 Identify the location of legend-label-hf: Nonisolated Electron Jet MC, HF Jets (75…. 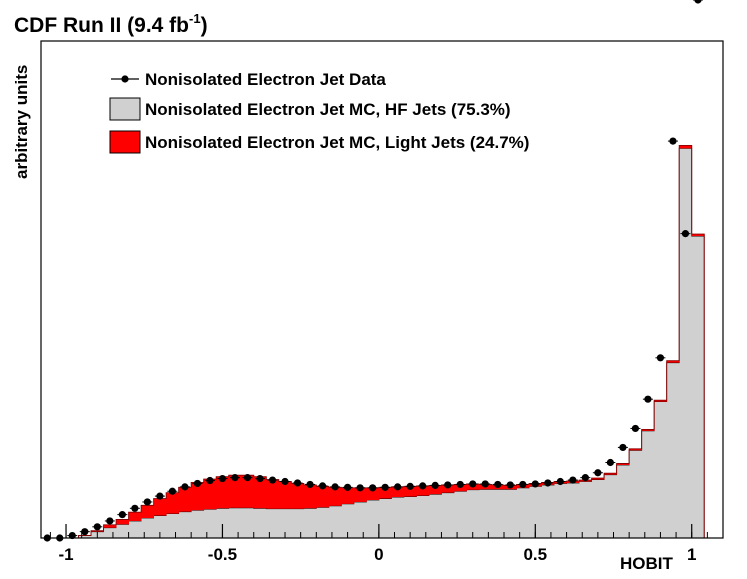
(328, 109).